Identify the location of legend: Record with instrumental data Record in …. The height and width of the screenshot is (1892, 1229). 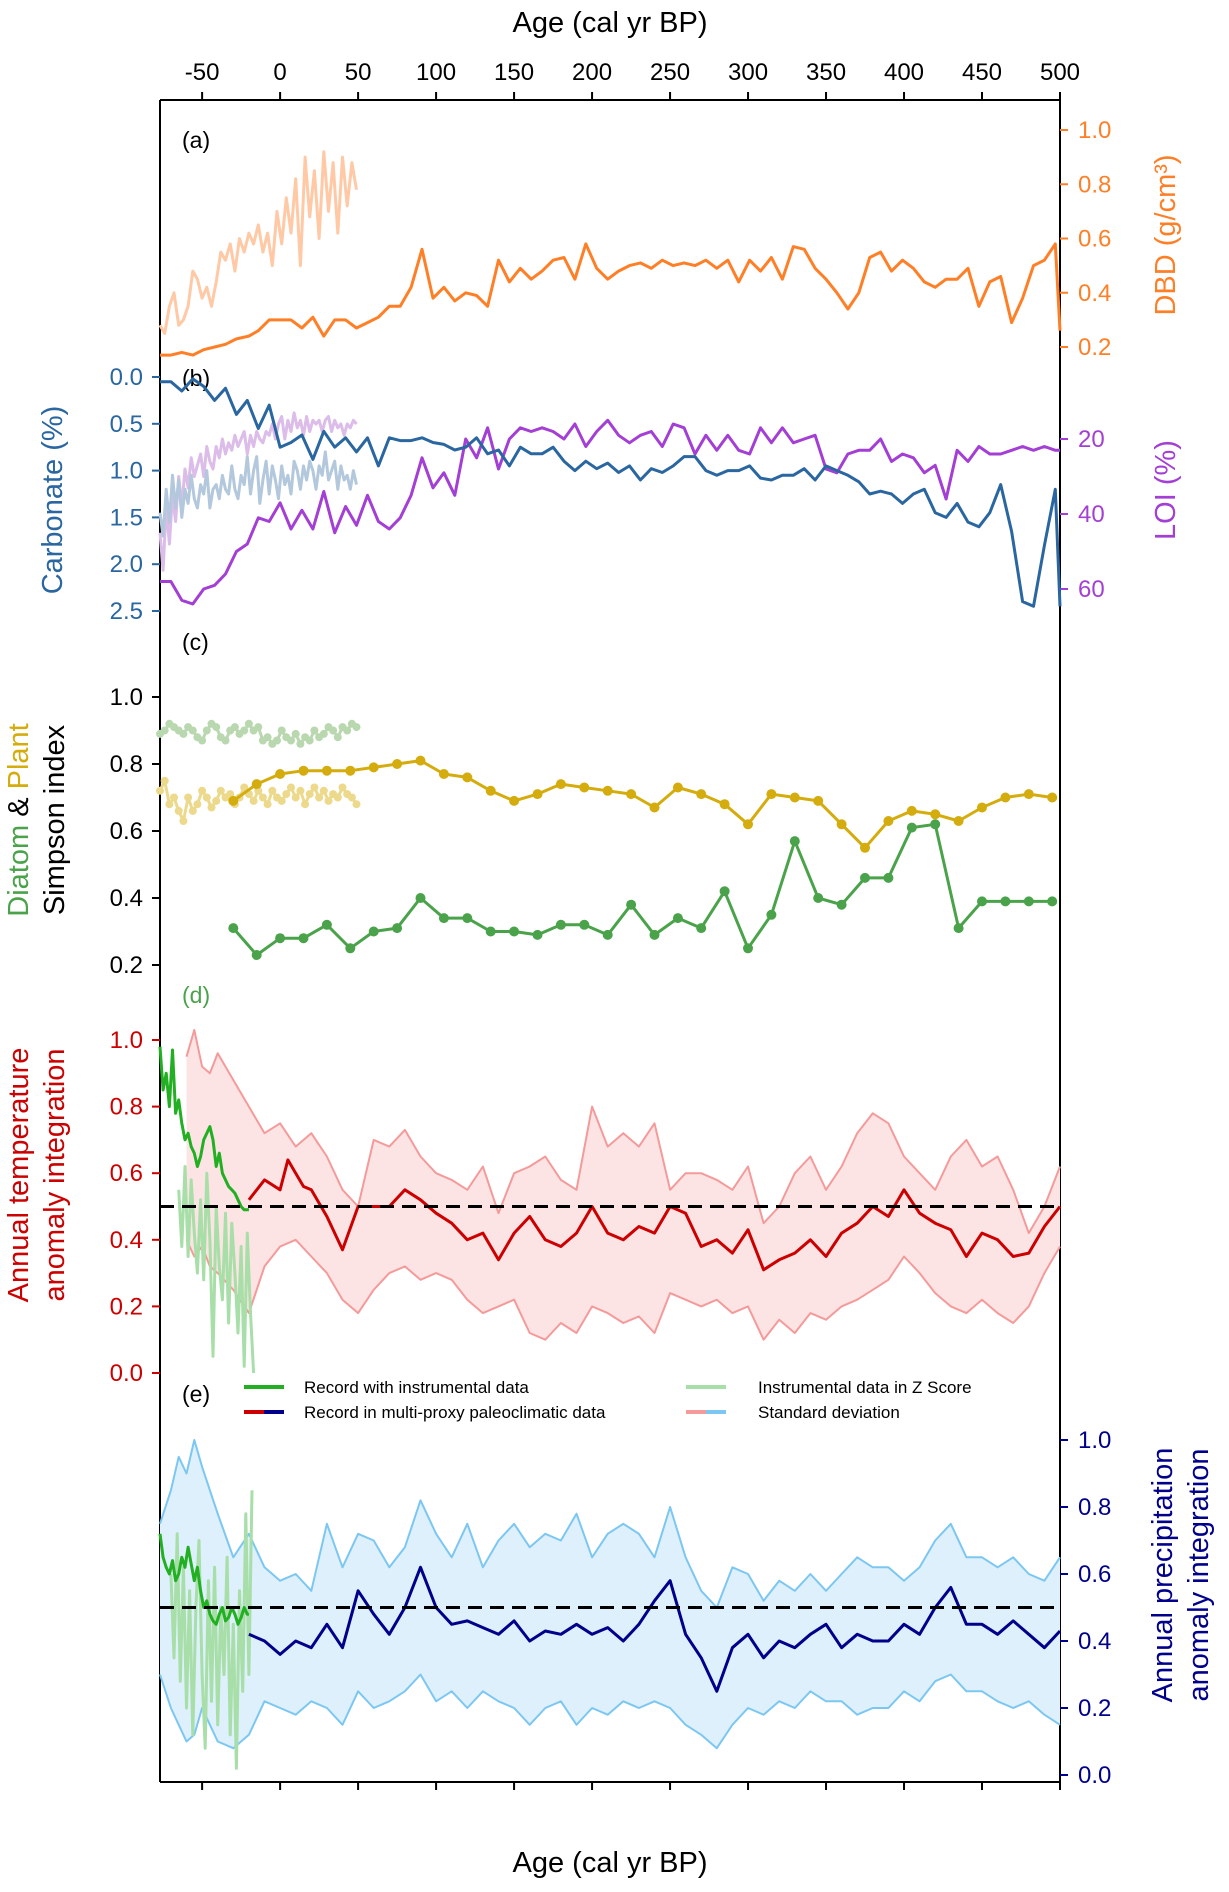
(608, 1400).